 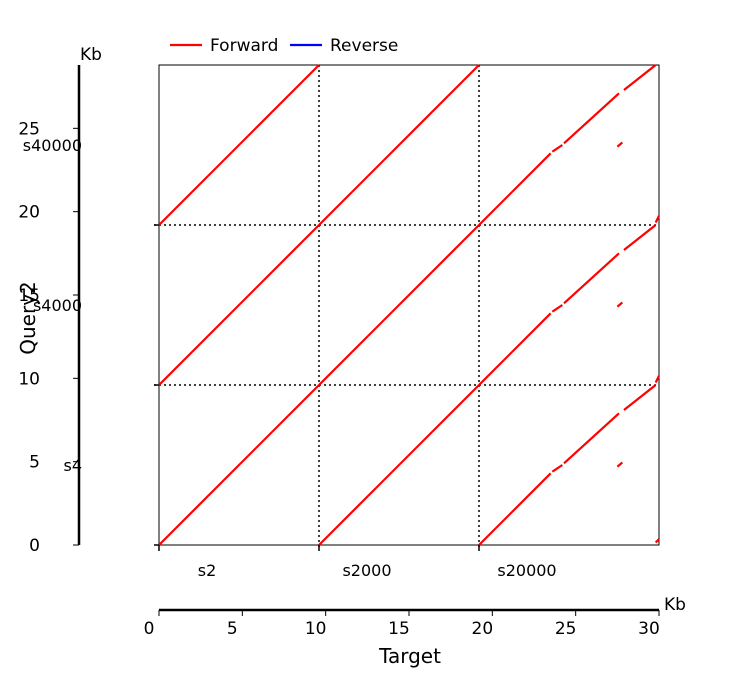 I want to click on y-tick-label: 20, so click(x=29, y=213).